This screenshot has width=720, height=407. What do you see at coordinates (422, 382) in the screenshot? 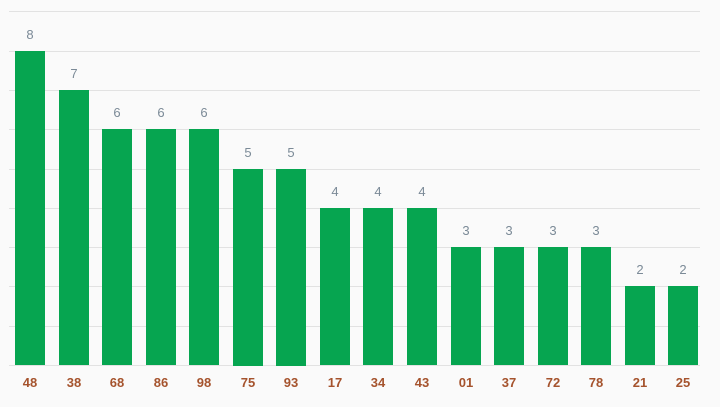
I see `x-axis-label: 43` at bounding box center [422, 382].